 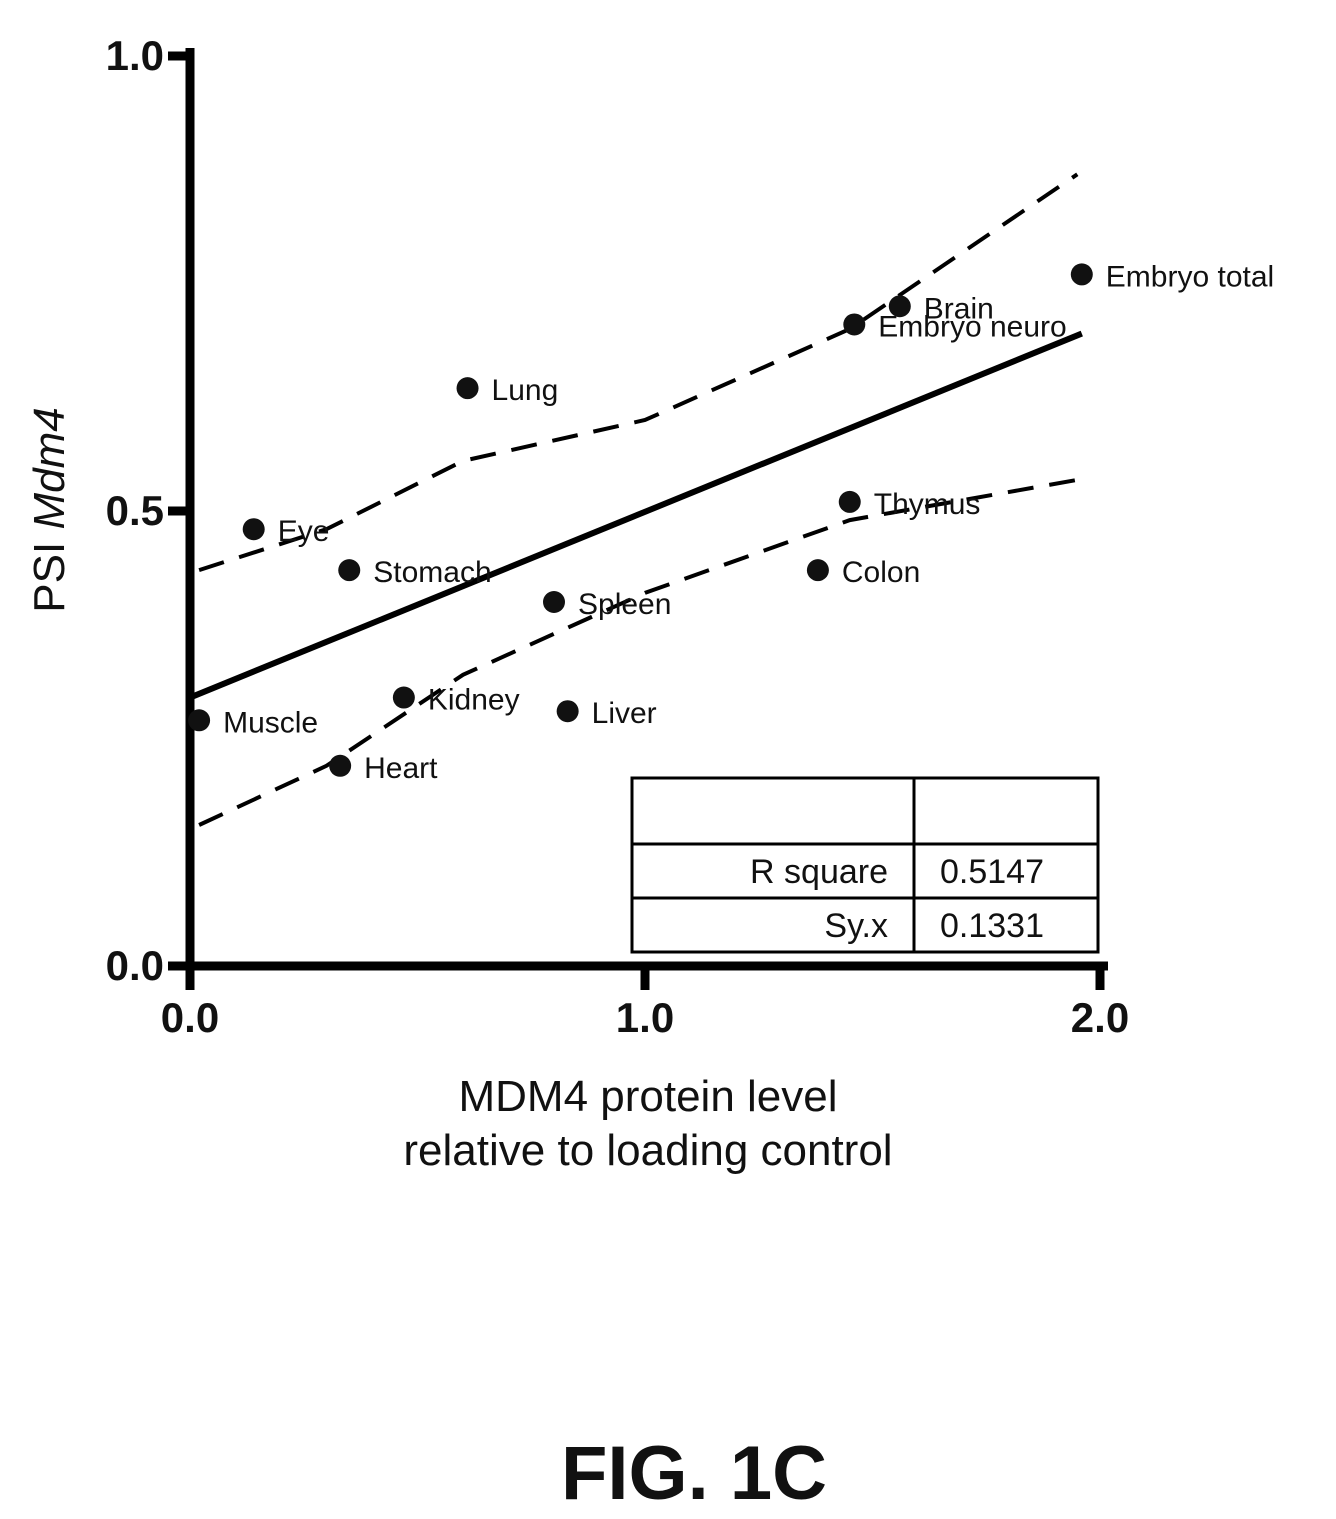 What do you see at coordinates (1190, 276) in the screenshot?
I see `point-label: Embryo total` at bounding box center [1190, 276].